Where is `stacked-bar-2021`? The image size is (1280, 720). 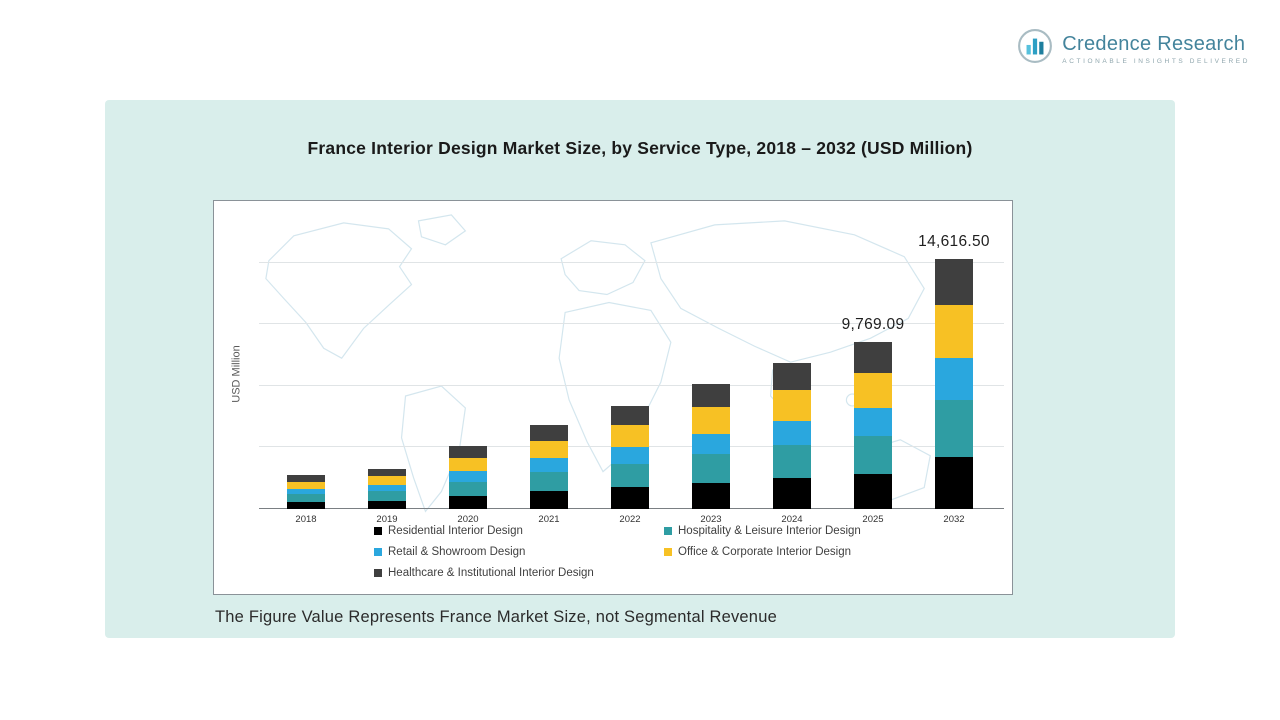
stacked-bar-2021 is located at coordinates (549, 467).